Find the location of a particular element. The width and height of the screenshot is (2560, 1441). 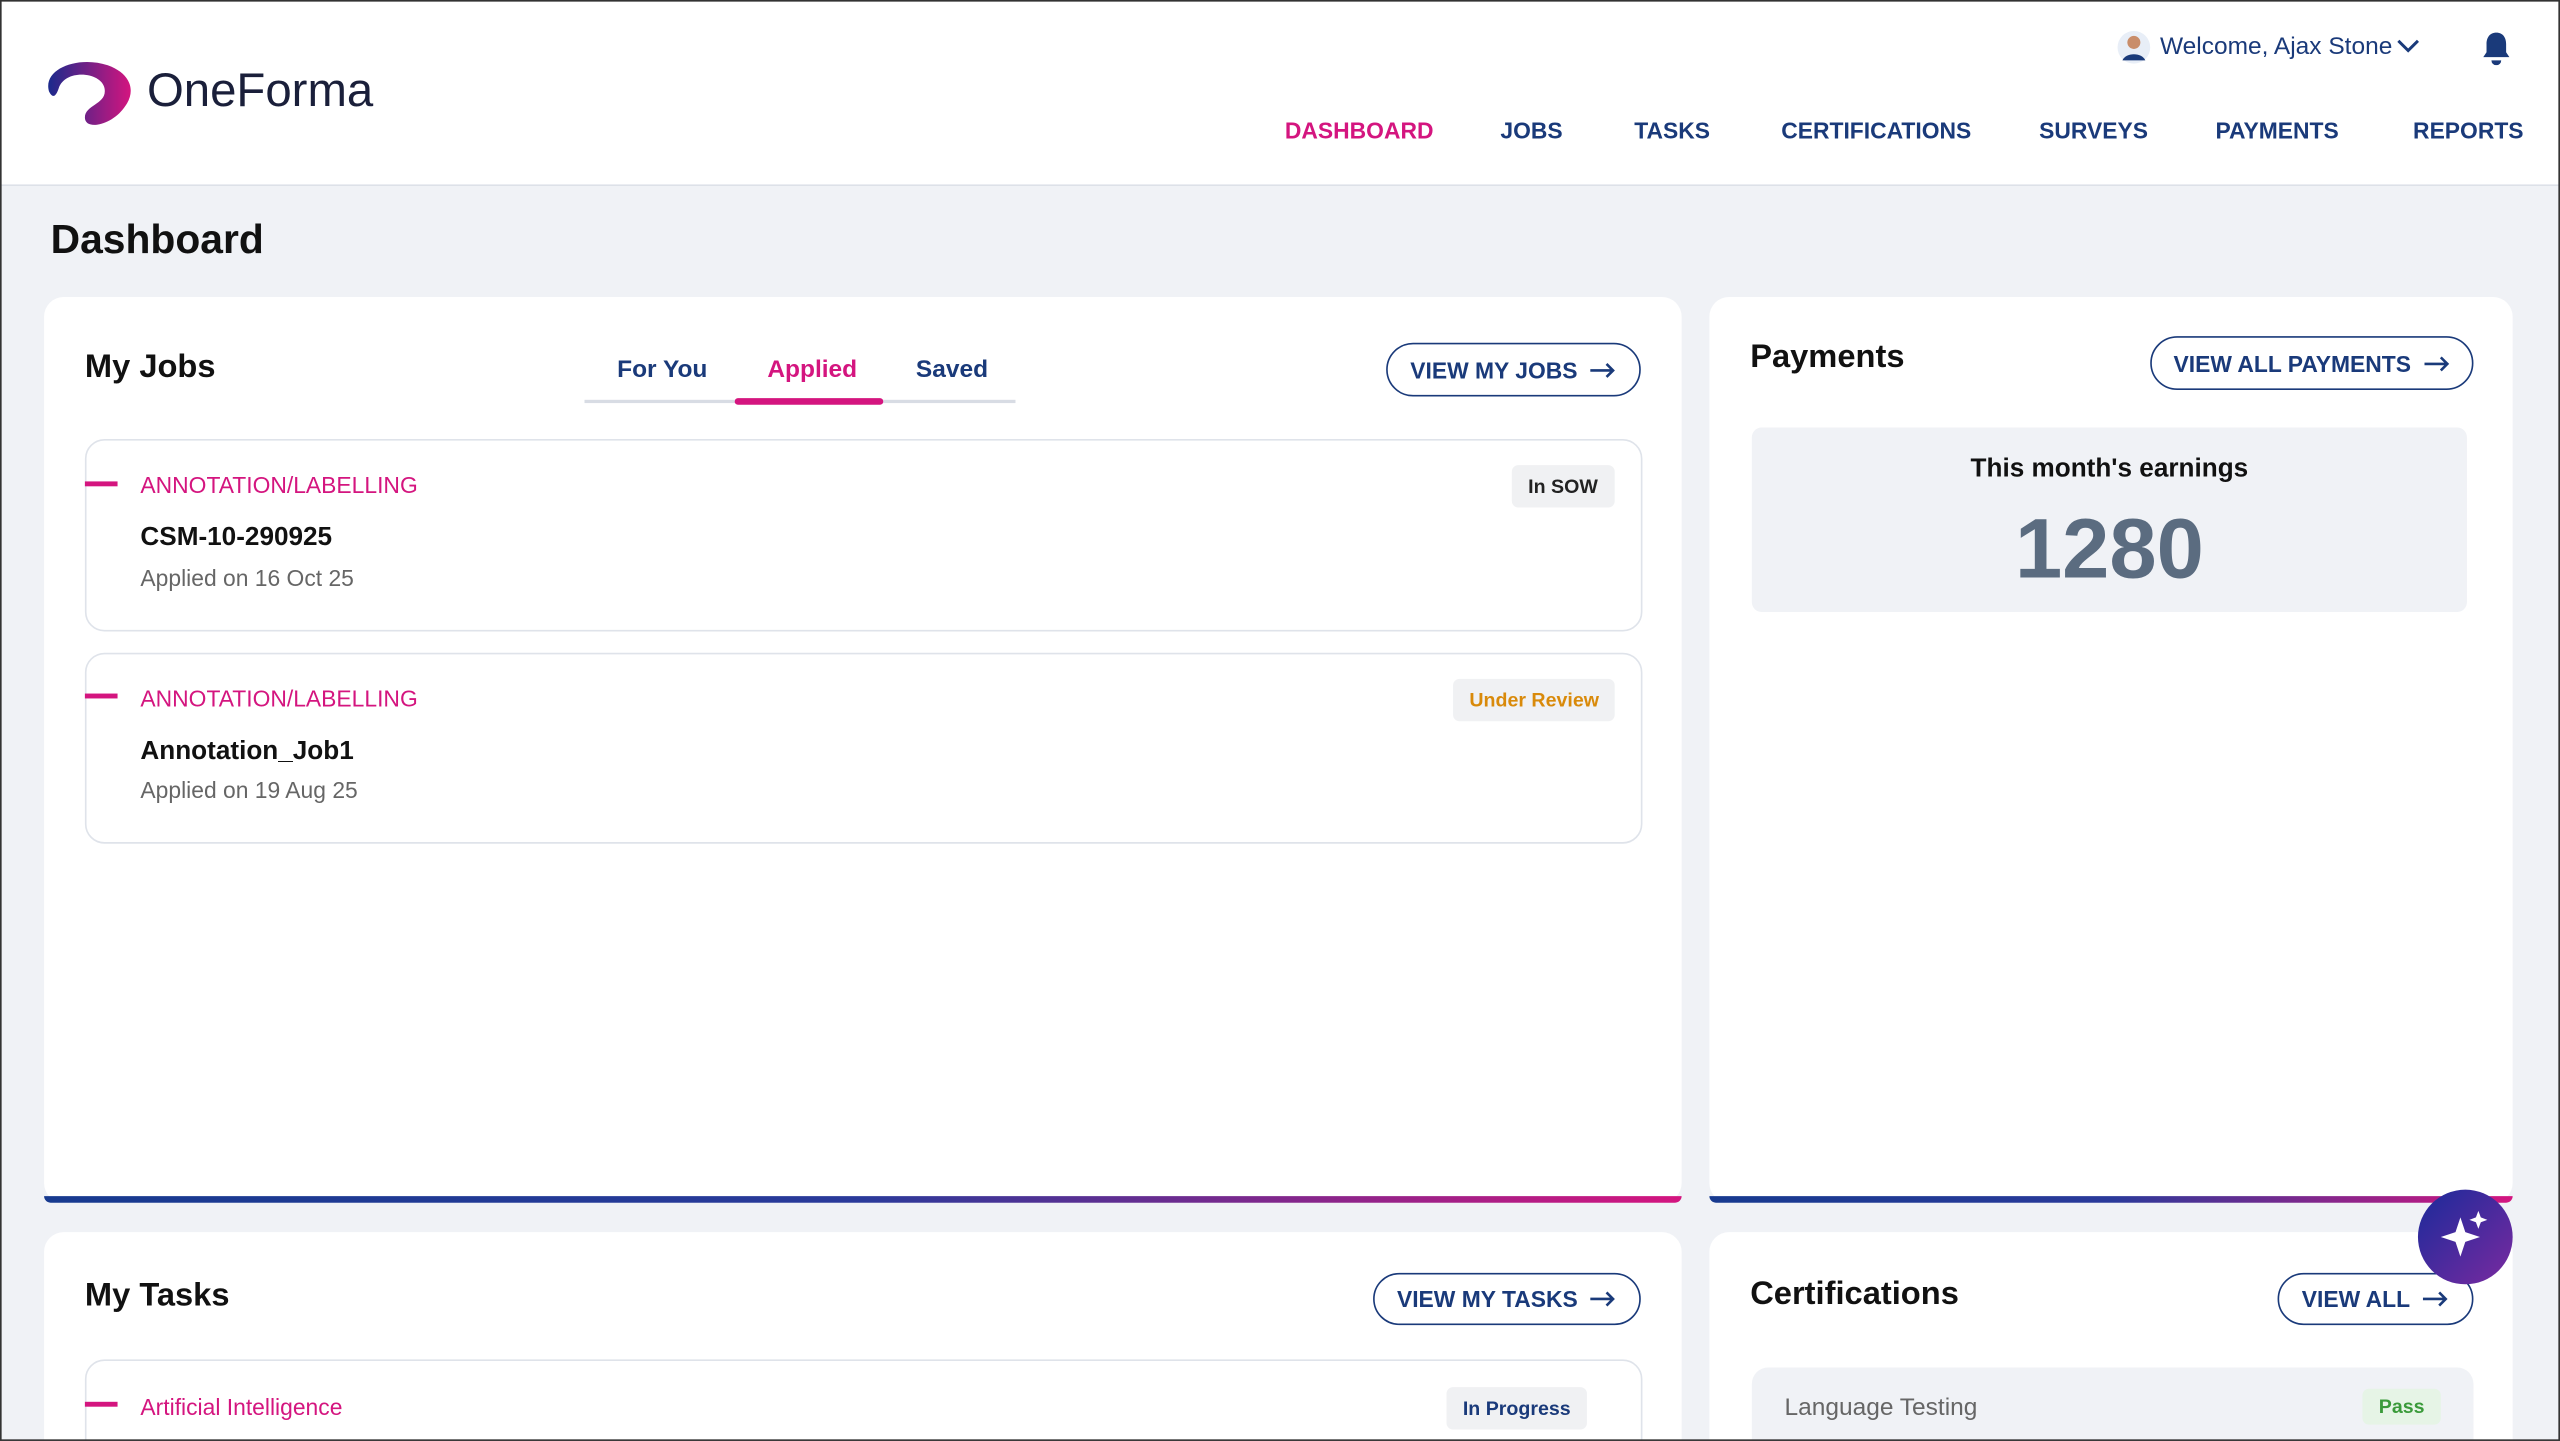

bell-icon is located at coordinates (2496, 47).